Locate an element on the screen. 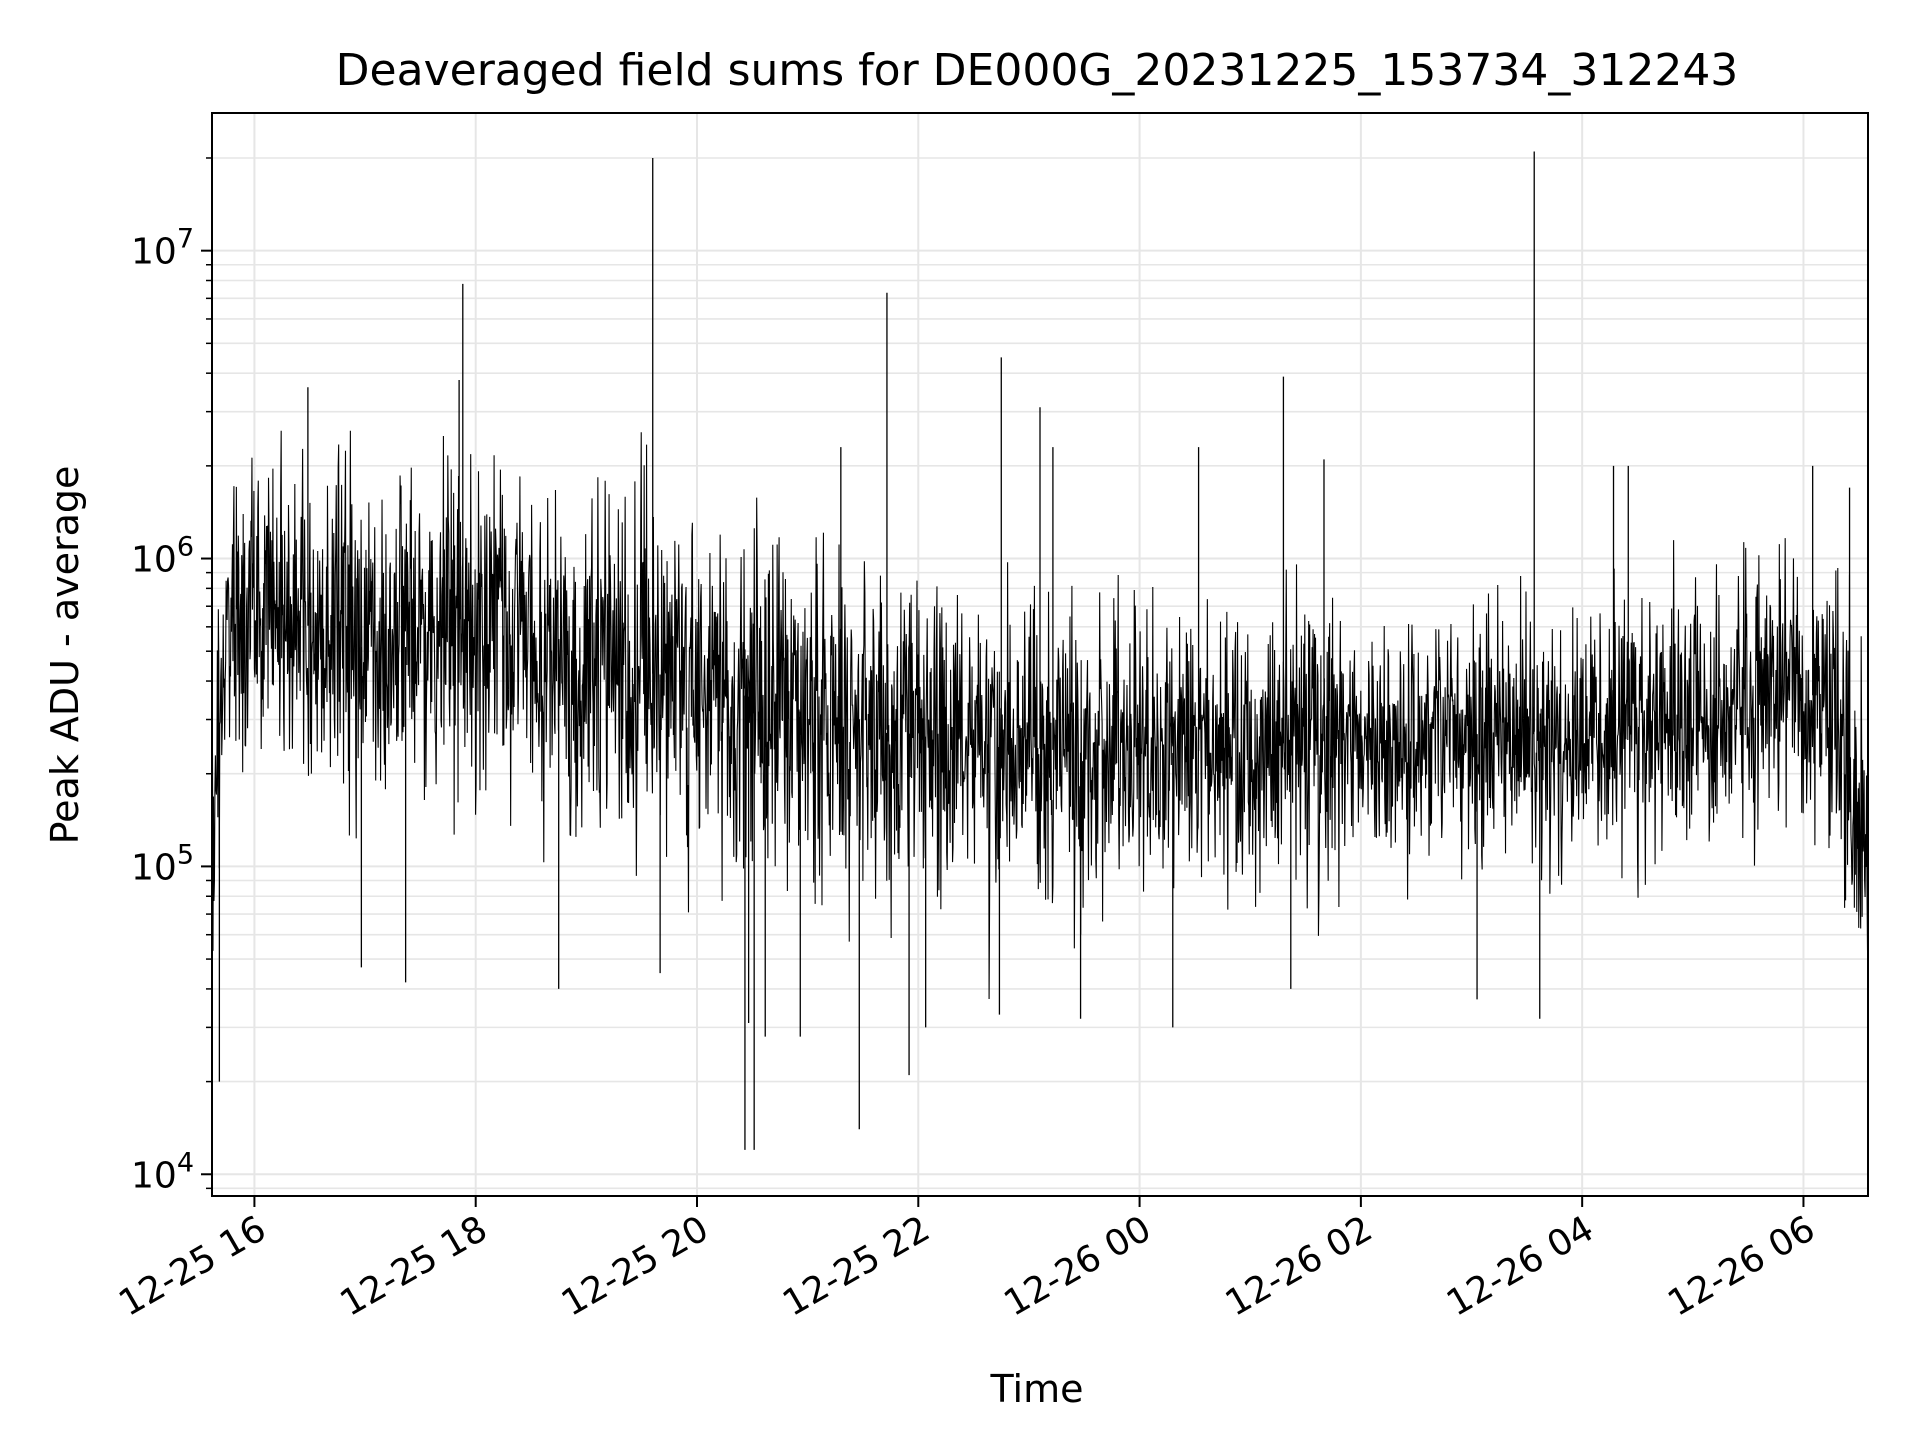 The width and height of the screenshot is (1920, 1440). y-tick-label: 10⁴ is located at coordinates (162, 1171).